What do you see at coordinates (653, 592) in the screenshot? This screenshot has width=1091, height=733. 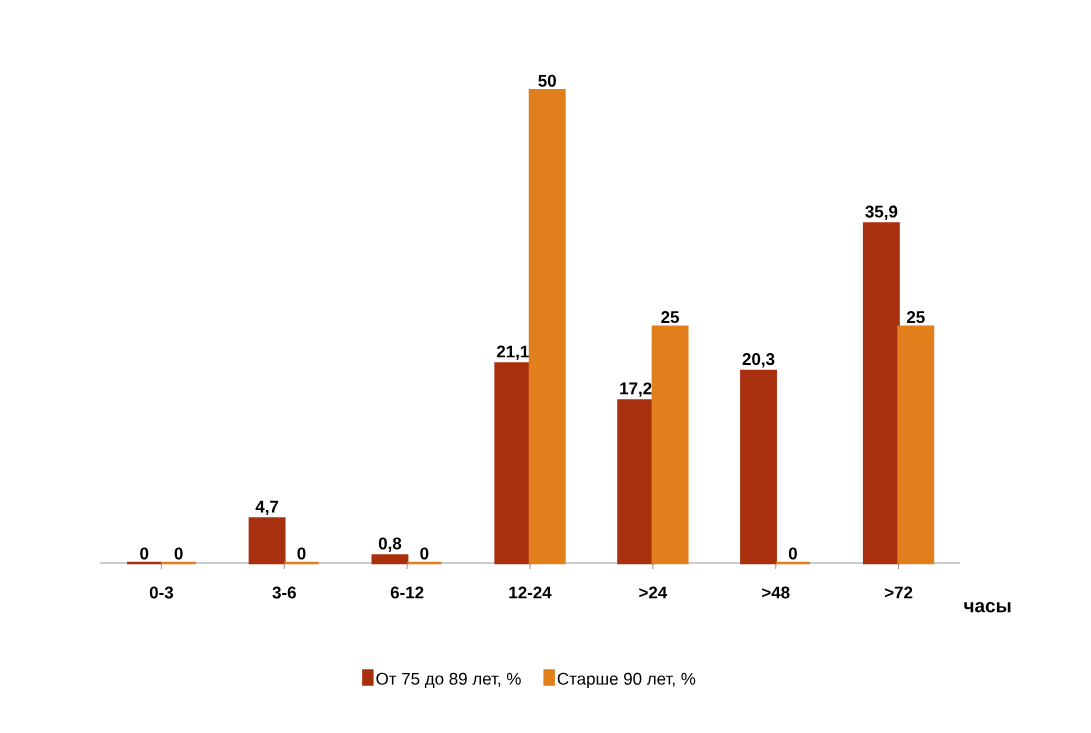 I see `x-tick-label: >24` at bounding box center [653, 592].